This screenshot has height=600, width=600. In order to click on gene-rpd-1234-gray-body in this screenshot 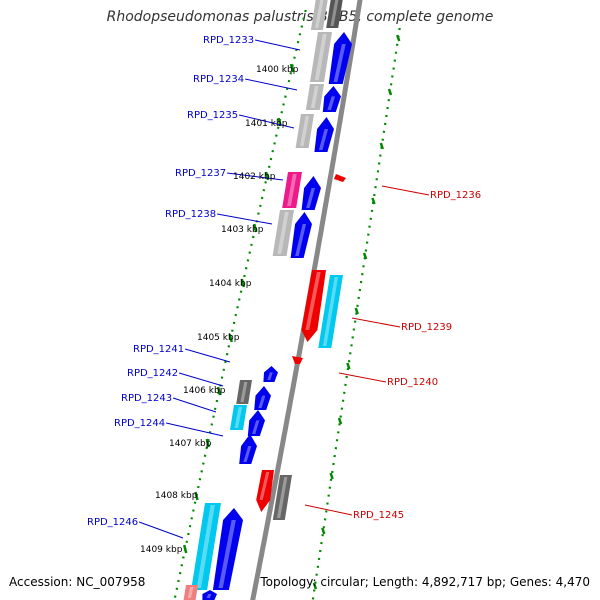, I will do `click(314, 97)`.